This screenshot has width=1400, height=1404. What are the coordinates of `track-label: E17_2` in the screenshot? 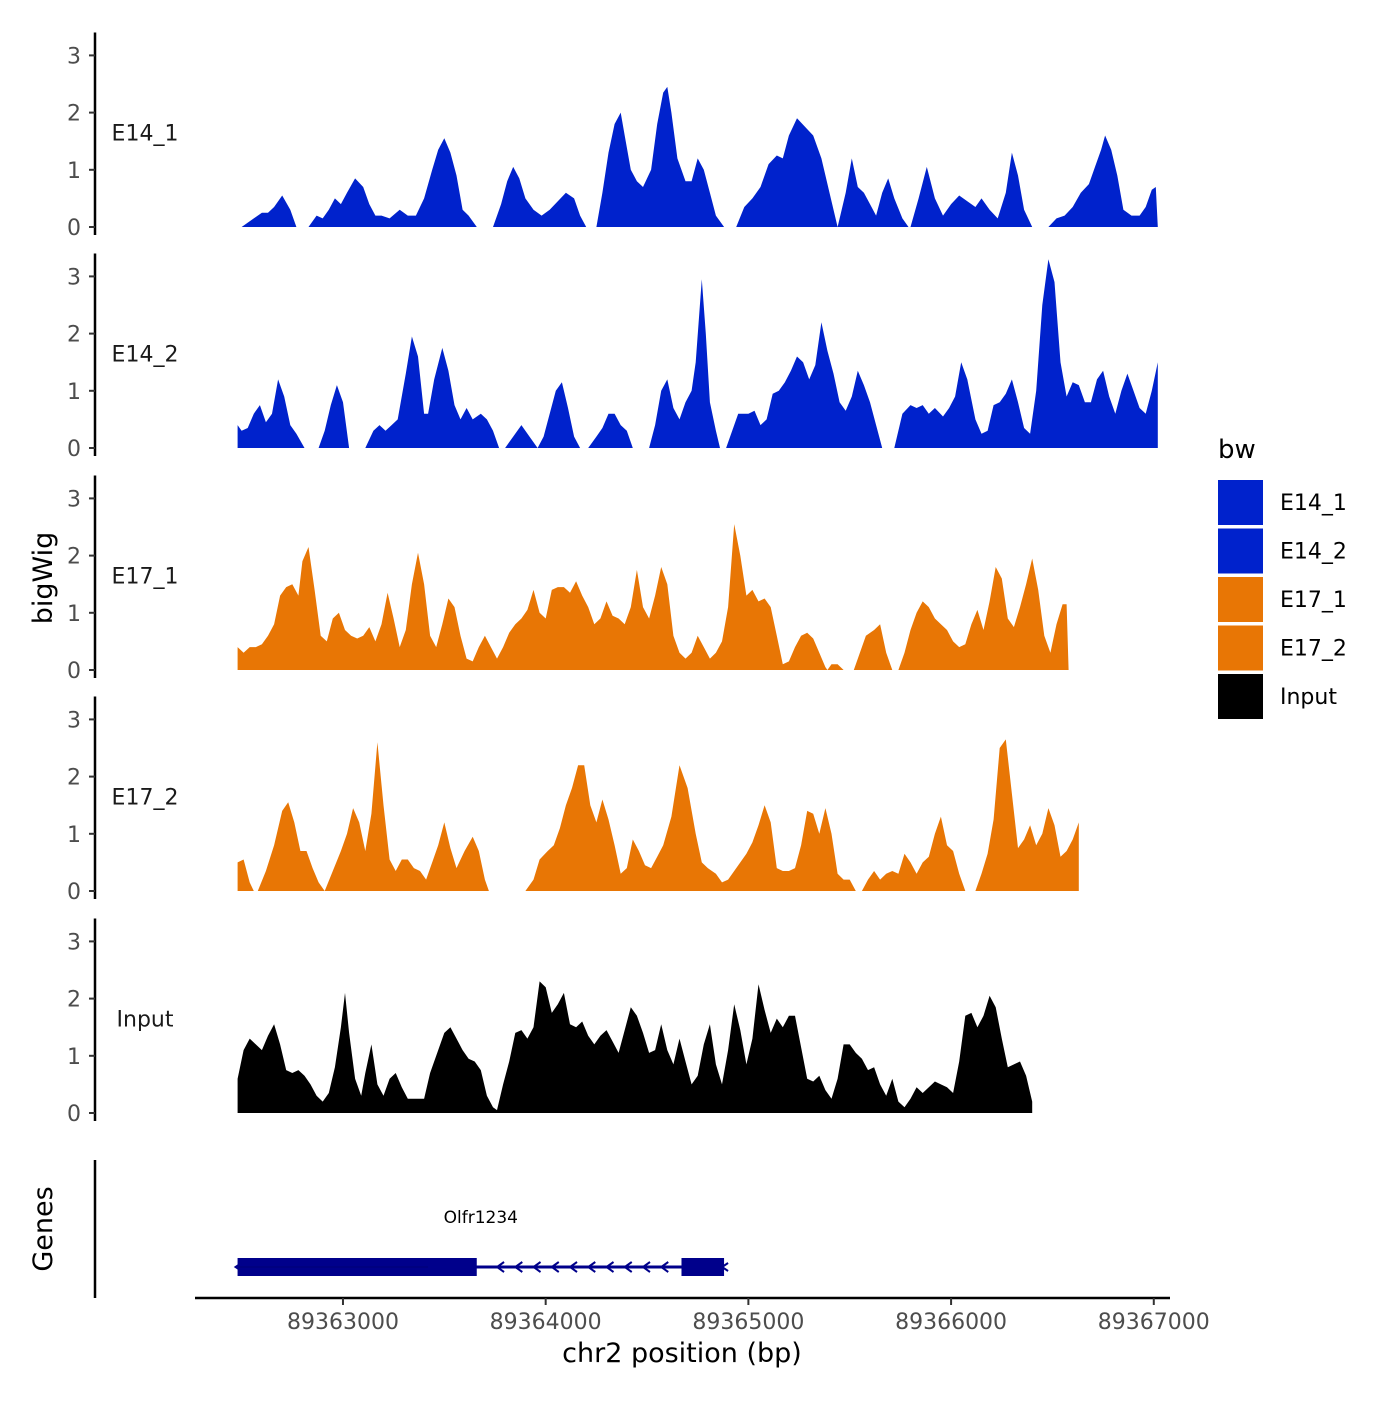 It's located at (145, 798).